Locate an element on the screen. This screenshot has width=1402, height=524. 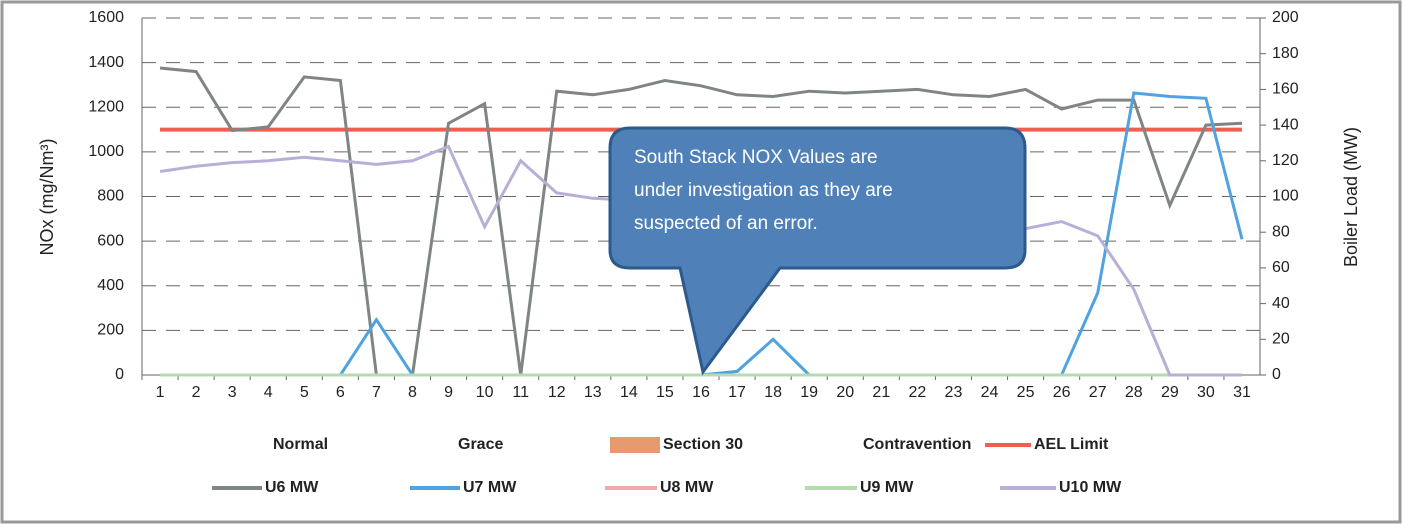
x-tick-label: 15 is located at coordinates (665, 392).